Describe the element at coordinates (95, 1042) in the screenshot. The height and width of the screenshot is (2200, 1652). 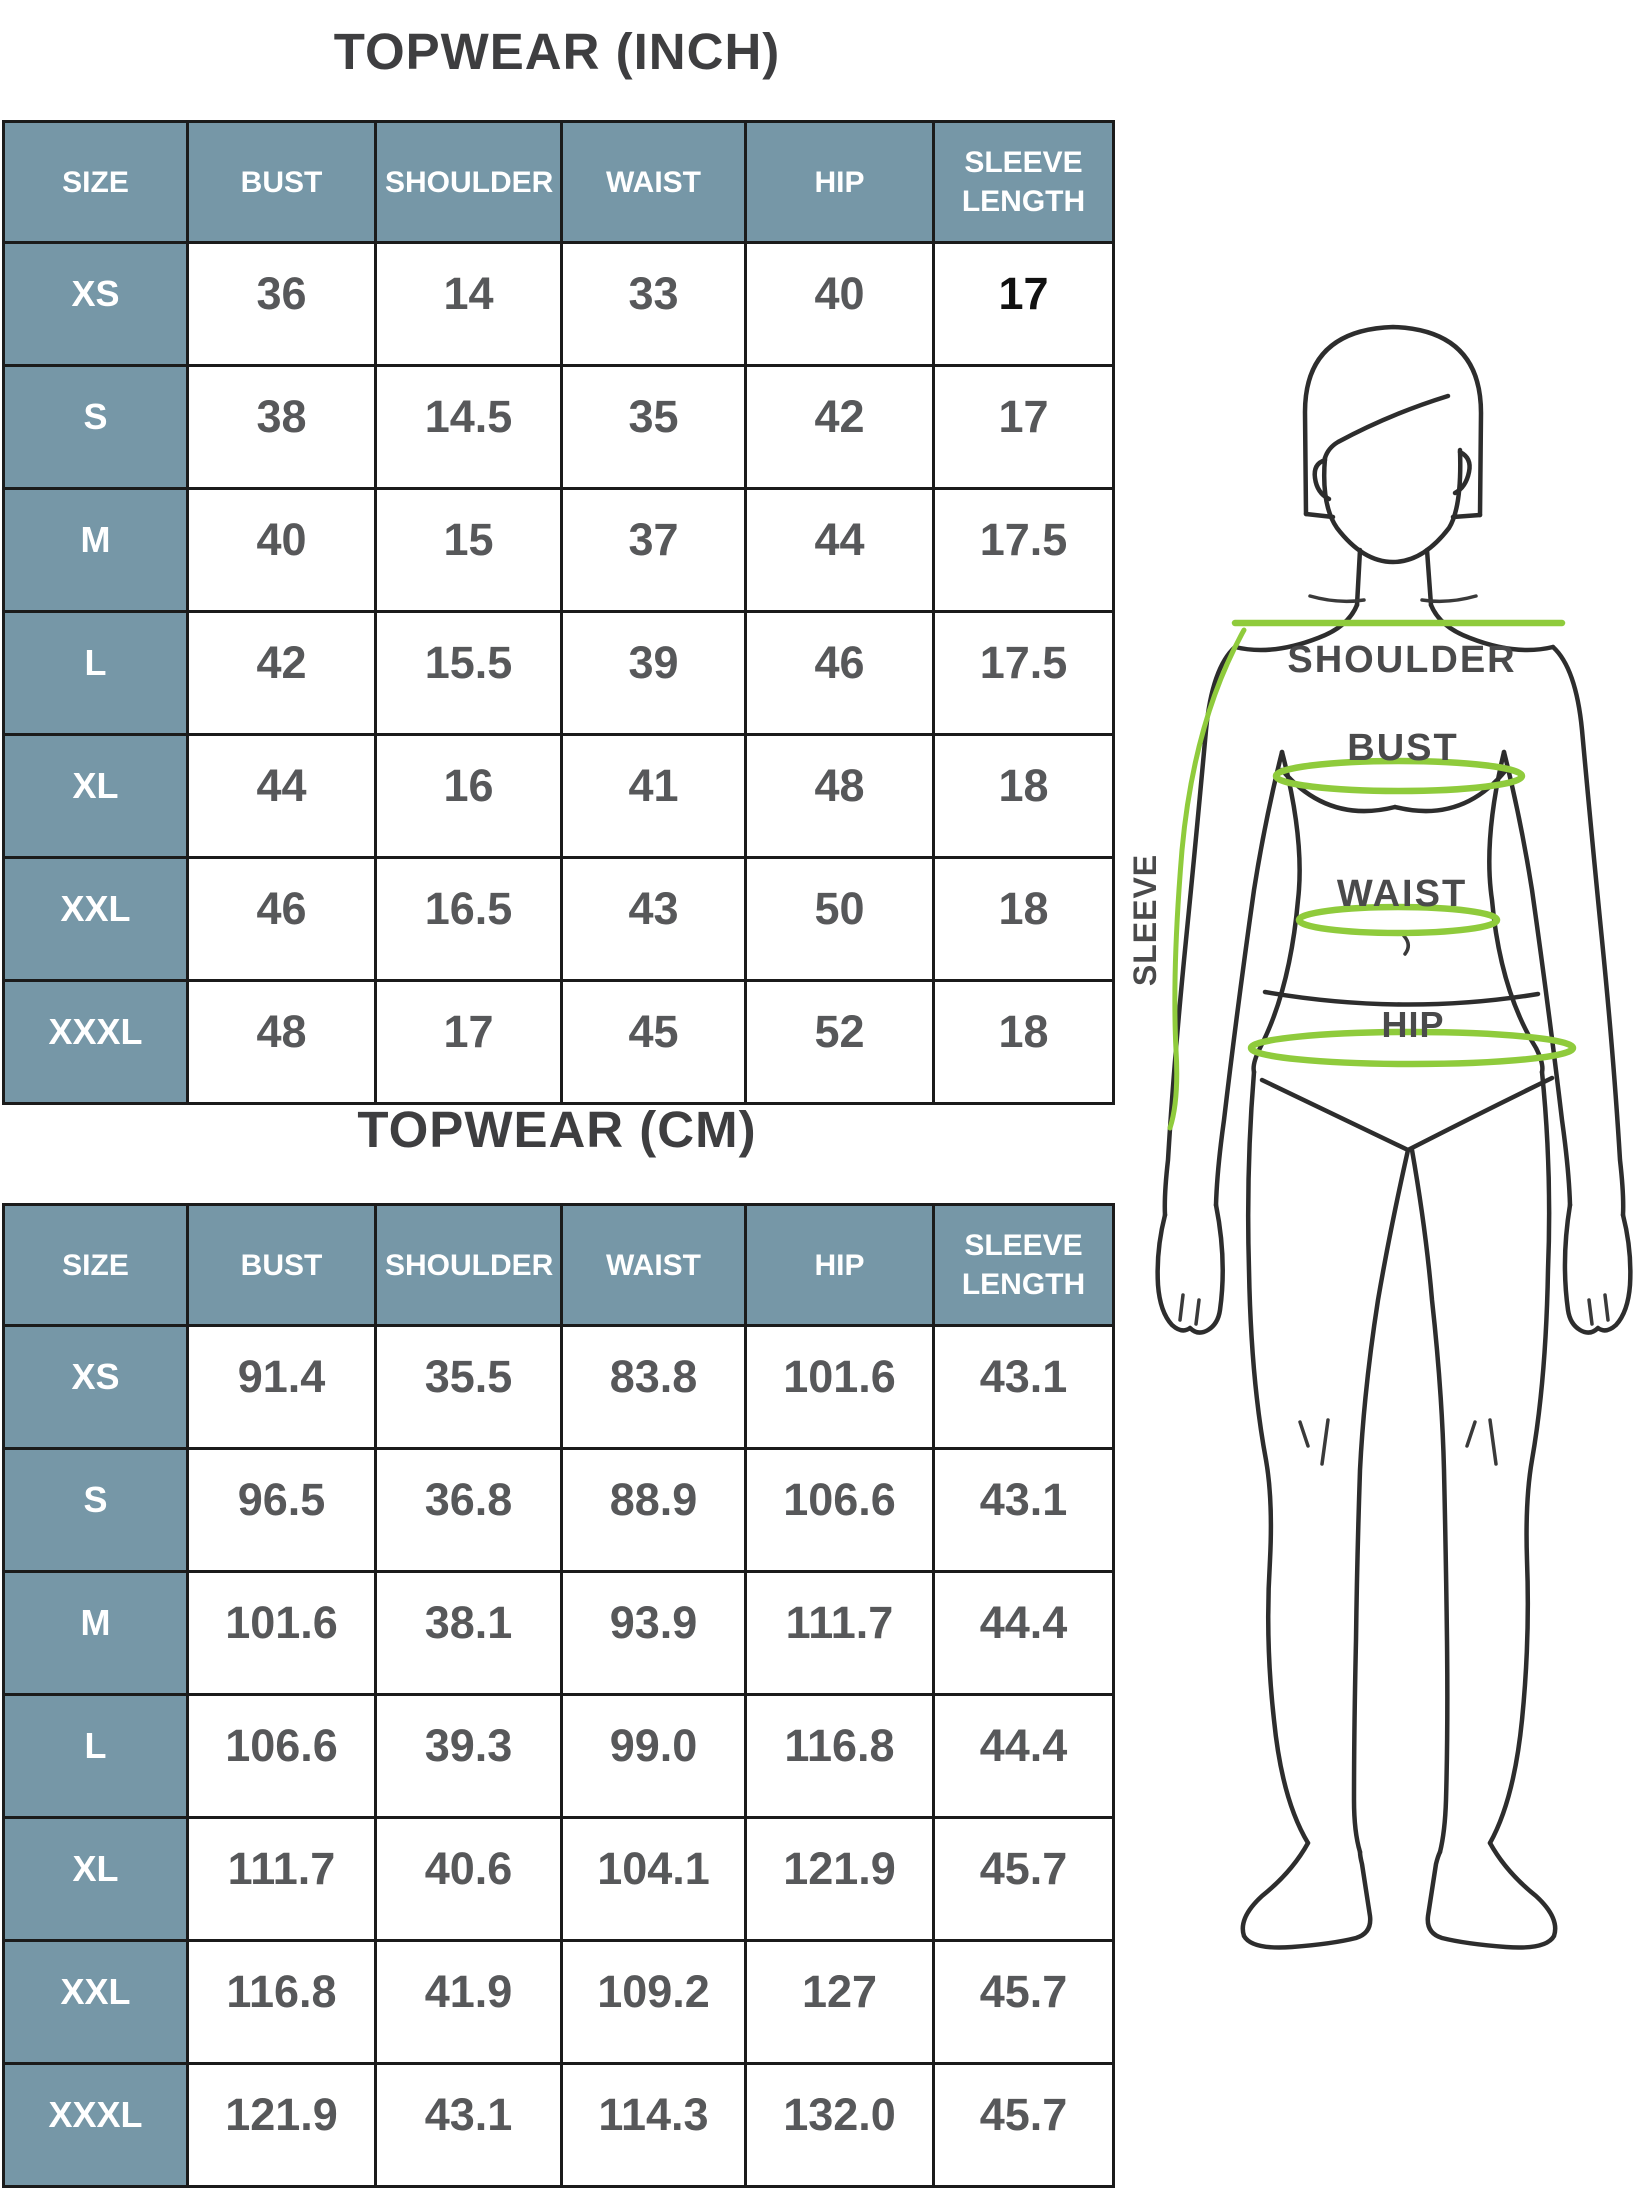
I see `row-size-label: XXXL` at that location.